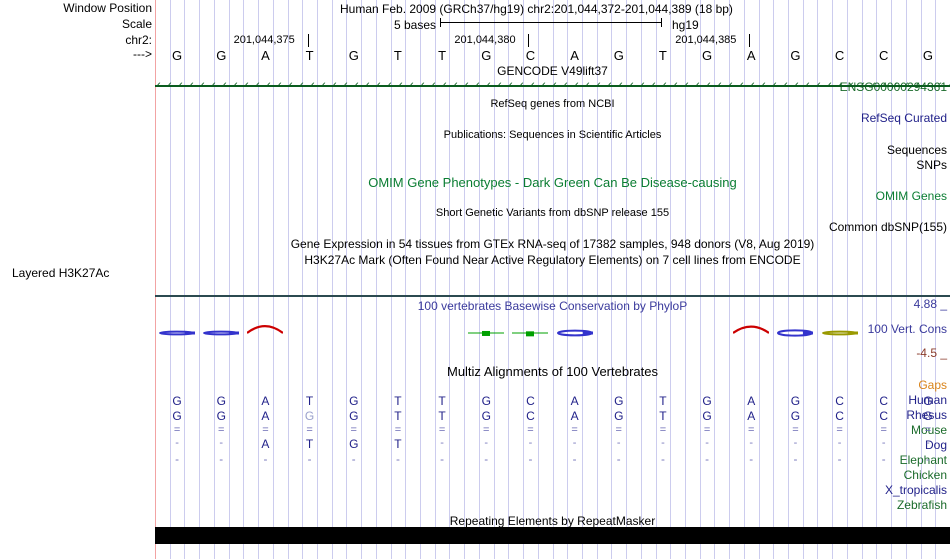  I want to click on conservation-track-separator, so click(552, 296).